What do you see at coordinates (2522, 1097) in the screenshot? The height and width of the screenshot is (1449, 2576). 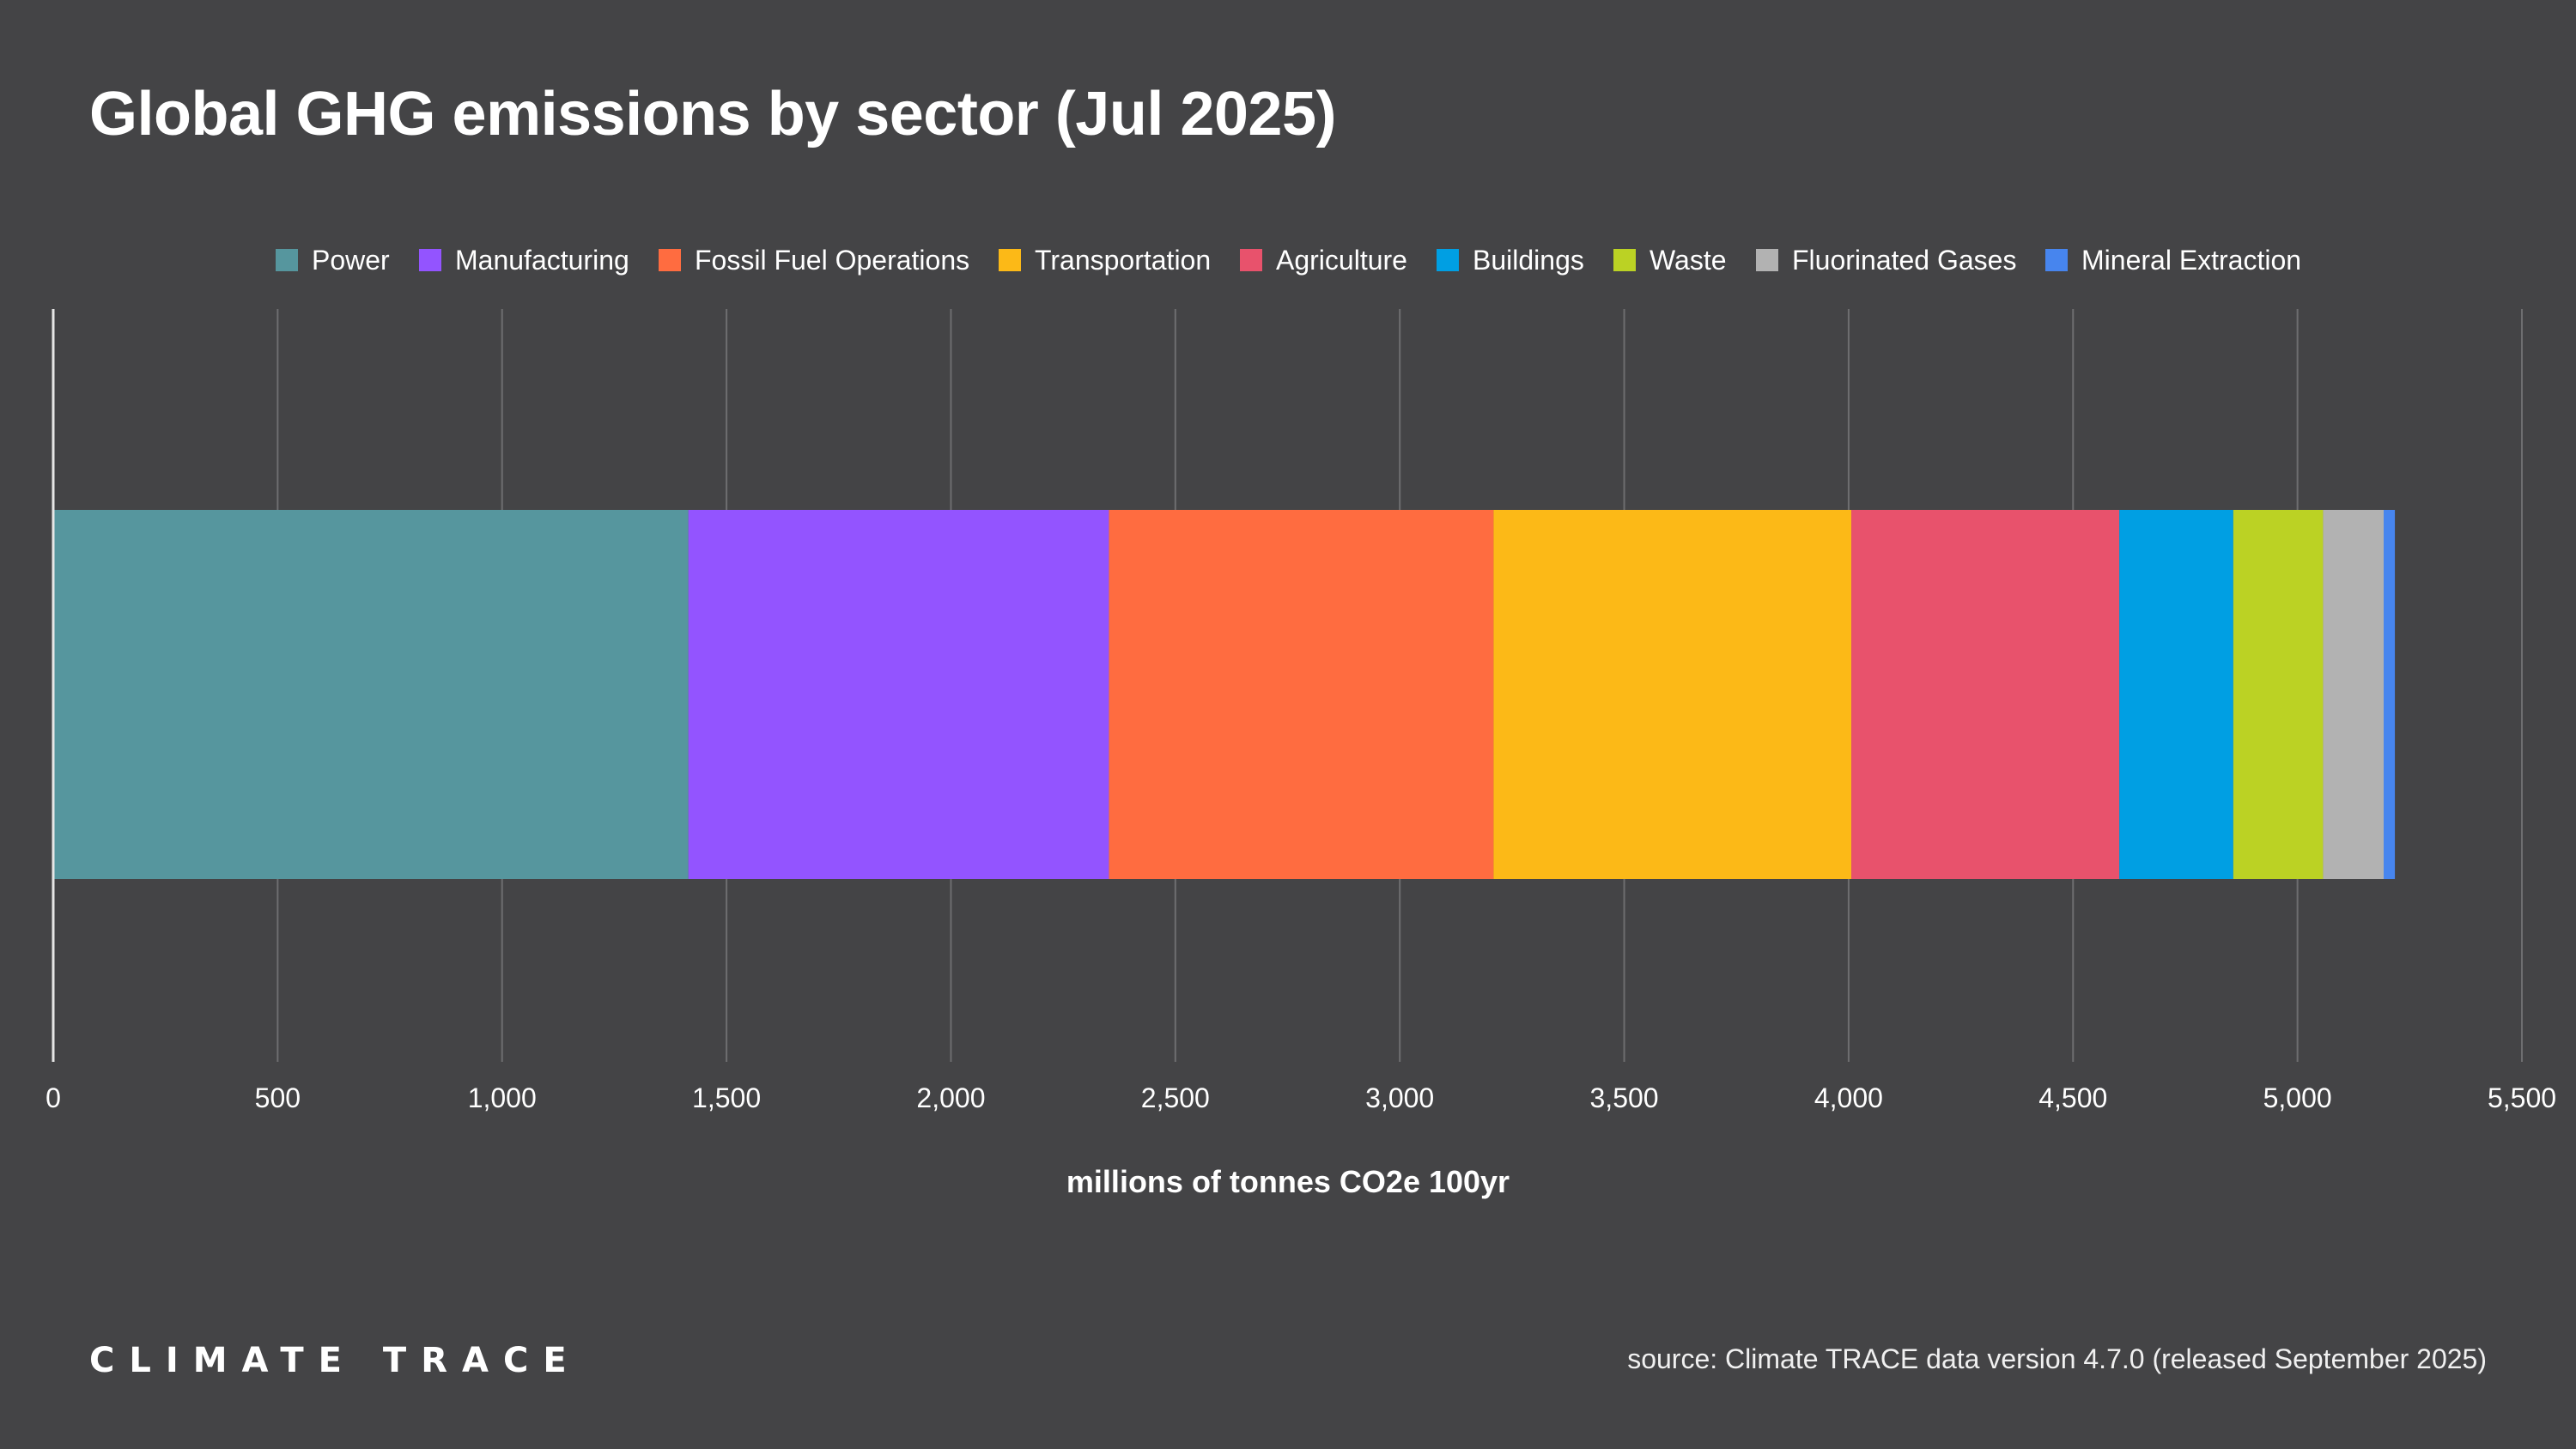 I see `x-tick-label-5500: 5,500` at bounding box center [2522, 1097].